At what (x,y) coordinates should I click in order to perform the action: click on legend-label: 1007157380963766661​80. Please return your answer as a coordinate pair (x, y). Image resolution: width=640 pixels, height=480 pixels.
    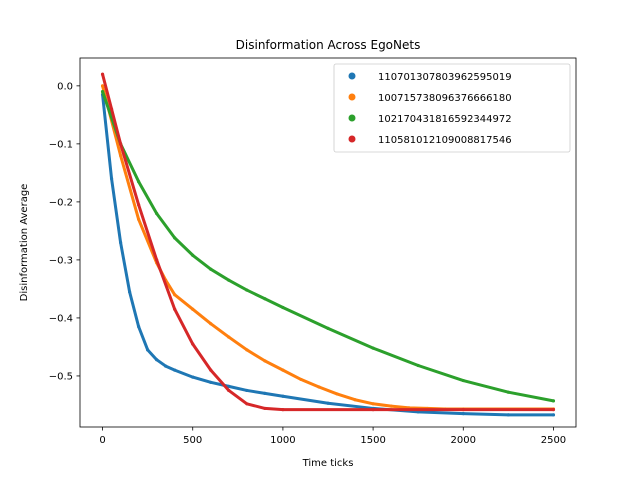
    Looking at the image, I should click on (445, 98).